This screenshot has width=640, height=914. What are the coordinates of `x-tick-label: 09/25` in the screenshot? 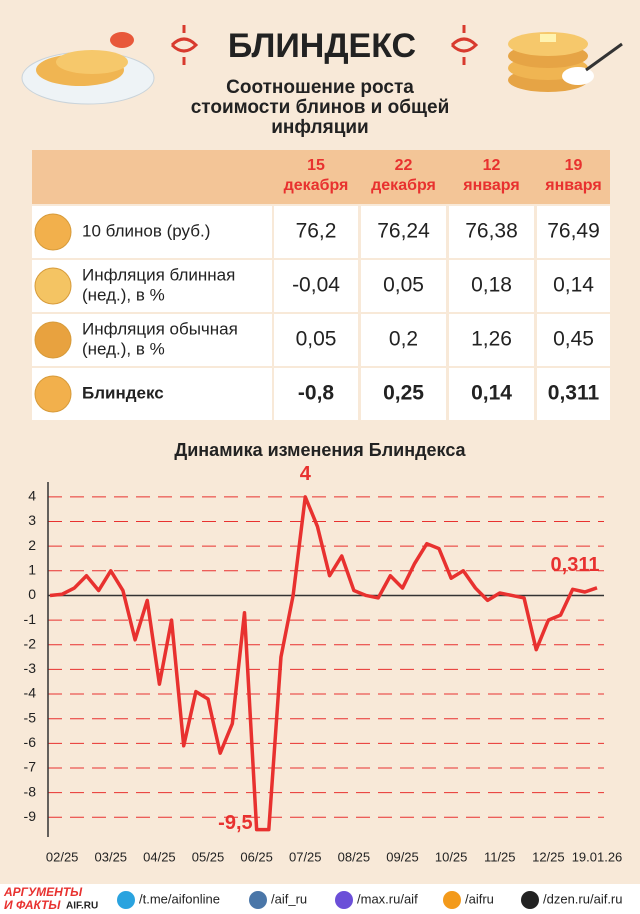 It's located at (402, 856).